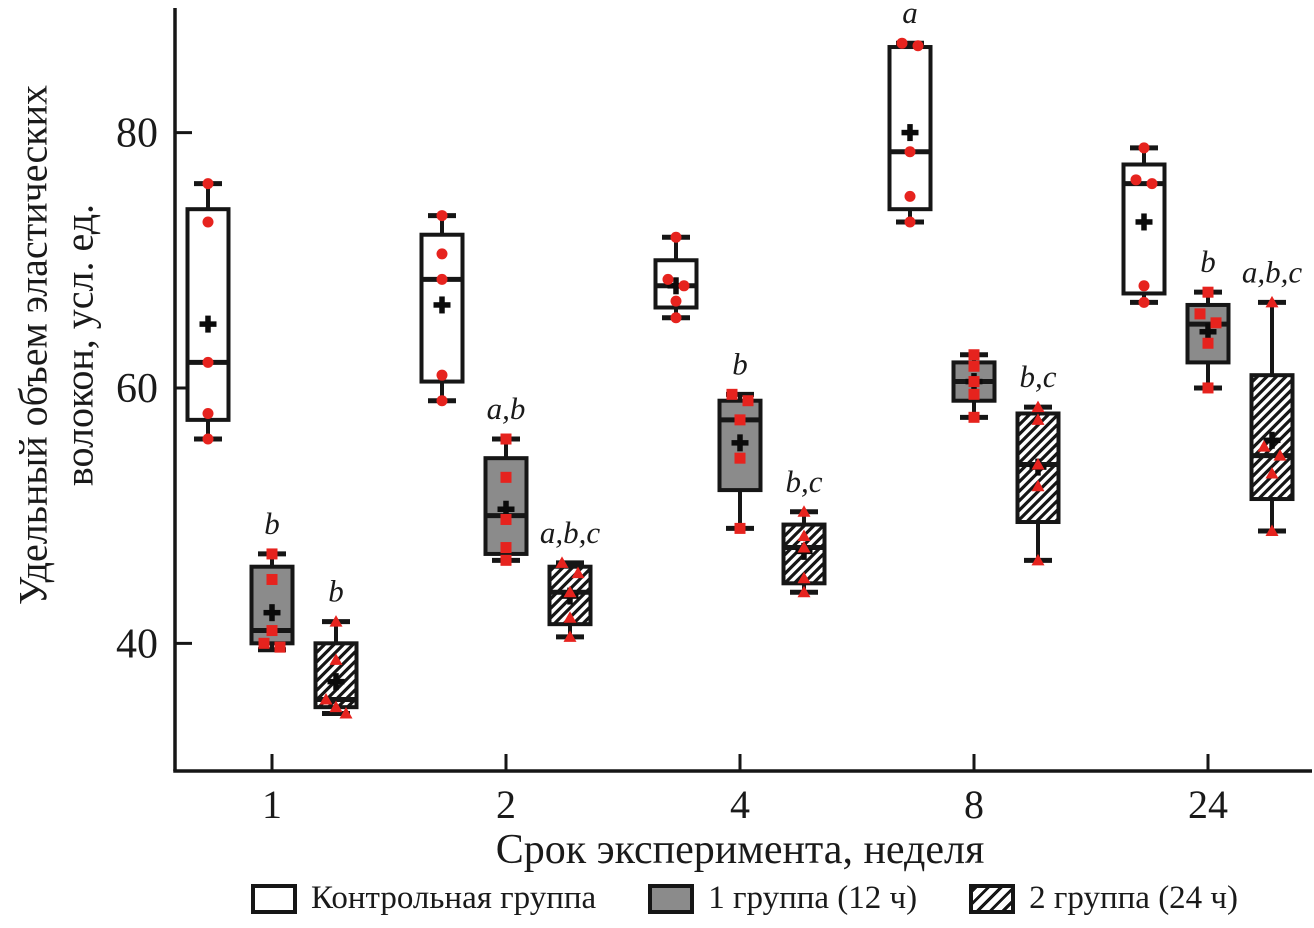 The height and width of the screenshot is (928, 1314). Describe the element at coordinates (137, 134) in the screenshot. I see `y-tick-label-80: 80` at that location.